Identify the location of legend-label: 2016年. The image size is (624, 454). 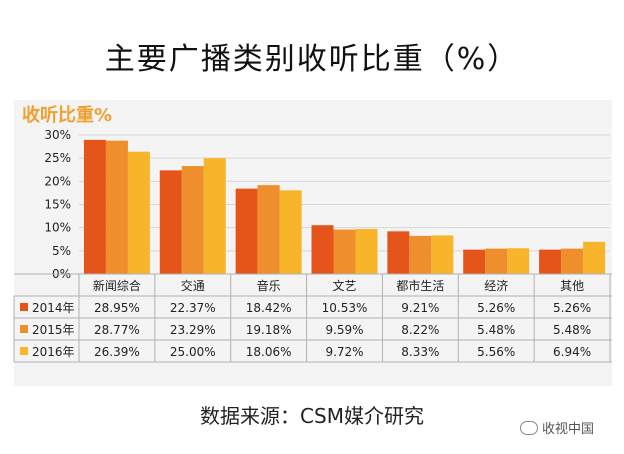
(53, 352).